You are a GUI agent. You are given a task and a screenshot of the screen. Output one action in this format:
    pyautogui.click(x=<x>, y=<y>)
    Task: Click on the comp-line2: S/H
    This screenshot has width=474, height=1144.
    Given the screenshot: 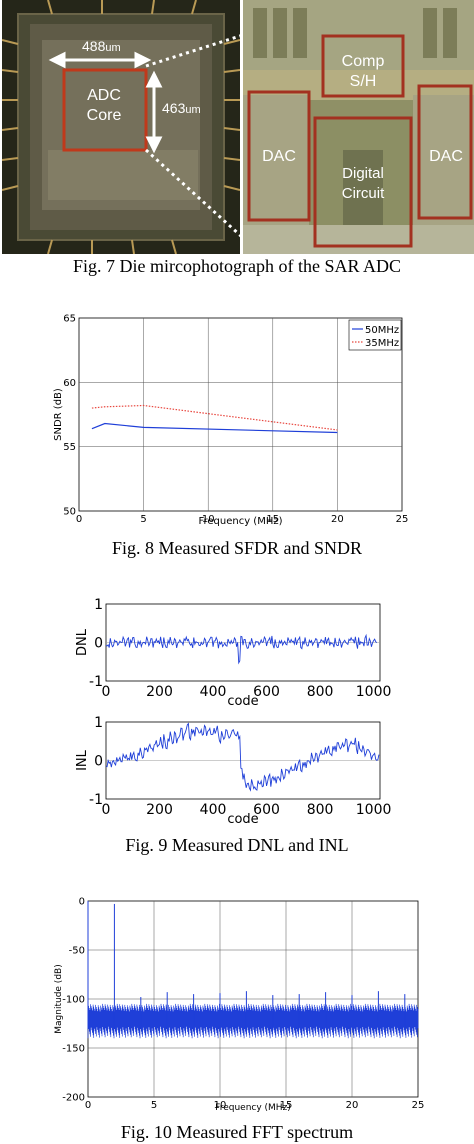 What is the action you would take?
    pyautogui.click(x=363, y=81)
    